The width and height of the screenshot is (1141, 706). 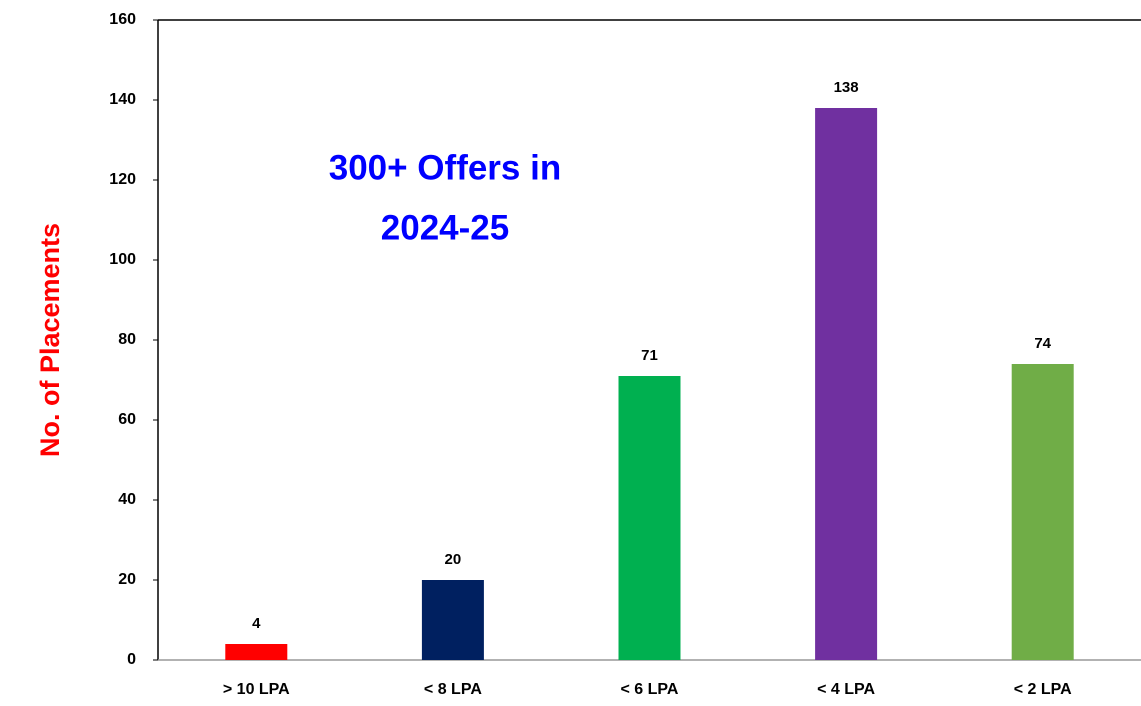 What do you see at coordinates (256, 623) in the screenshot?
I see `data-label: 4` at bounding box center [256, 623].